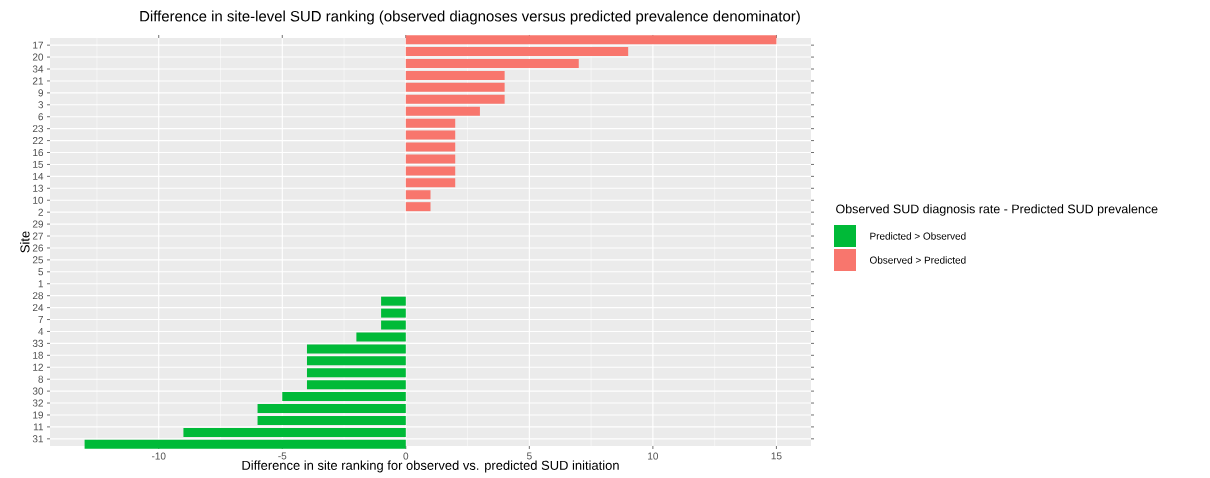 The image size is (1210, 478). Describe the element at coordinates (38, 427) in the screenshot. I see `y-tick-label: 11` at that location.